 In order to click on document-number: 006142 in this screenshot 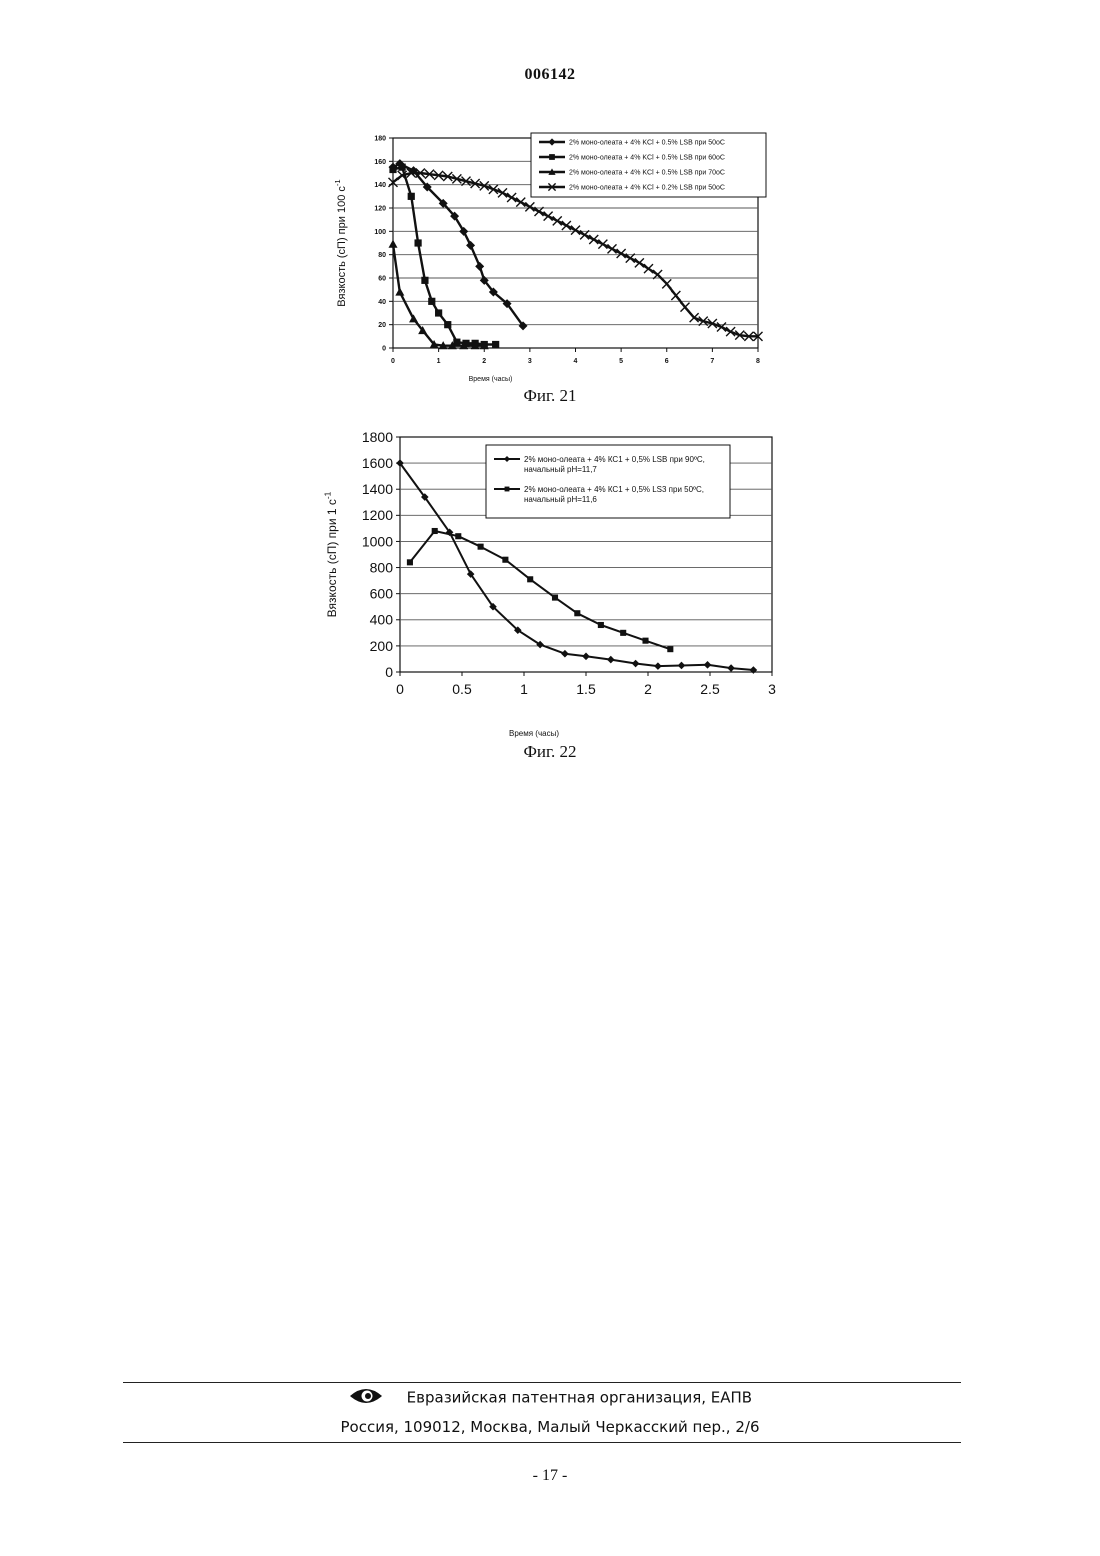, I will do `click(550, 75)`.